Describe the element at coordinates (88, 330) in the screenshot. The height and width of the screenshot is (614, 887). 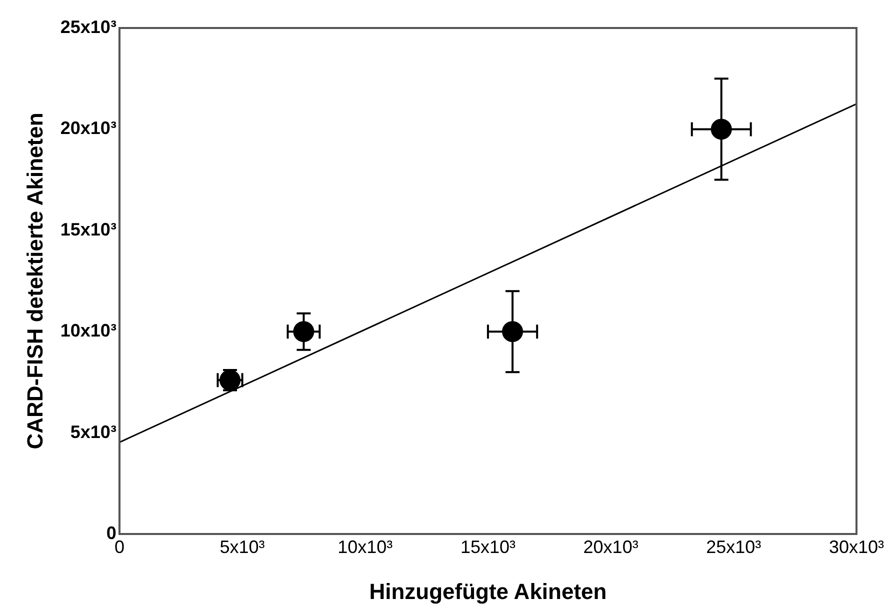
I see `y-tick-label: 10x10³` at that location.